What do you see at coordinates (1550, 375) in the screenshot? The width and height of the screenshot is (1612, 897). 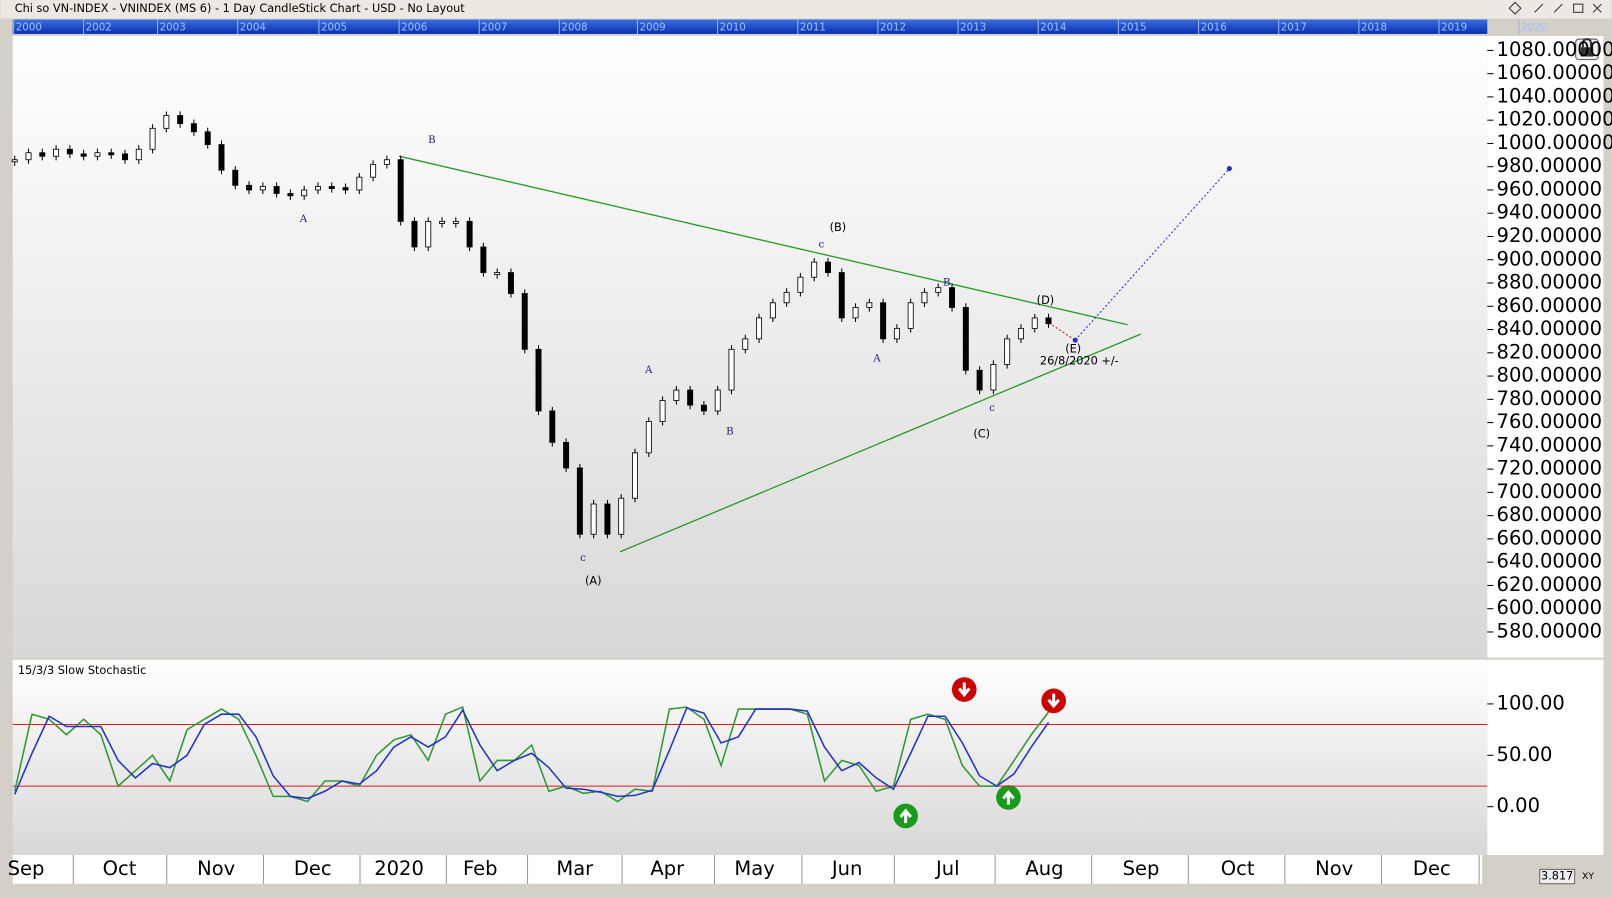 I see `y-tick-label: 800.00000` at bounding box center [1550, 375].